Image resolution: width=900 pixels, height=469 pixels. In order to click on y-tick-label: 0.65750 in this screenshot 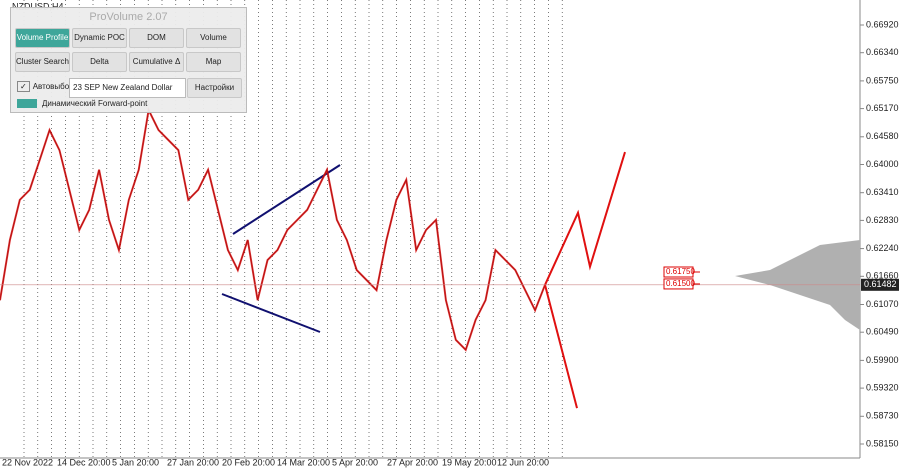, I will do `click(882, 80)`.